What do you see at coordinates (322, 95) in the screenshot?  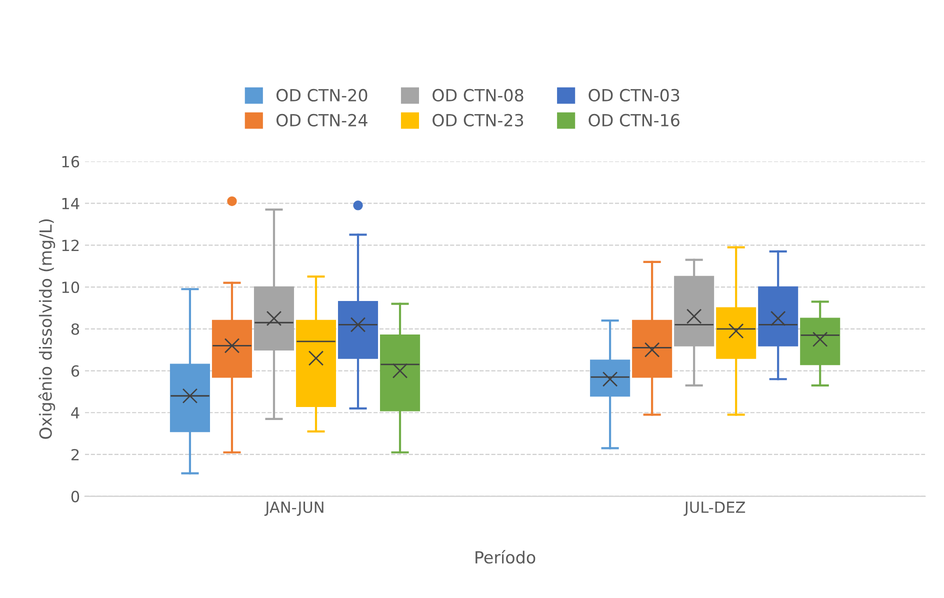 I see `legend-label: OD CTN-20` at bounding box center [322, 95].